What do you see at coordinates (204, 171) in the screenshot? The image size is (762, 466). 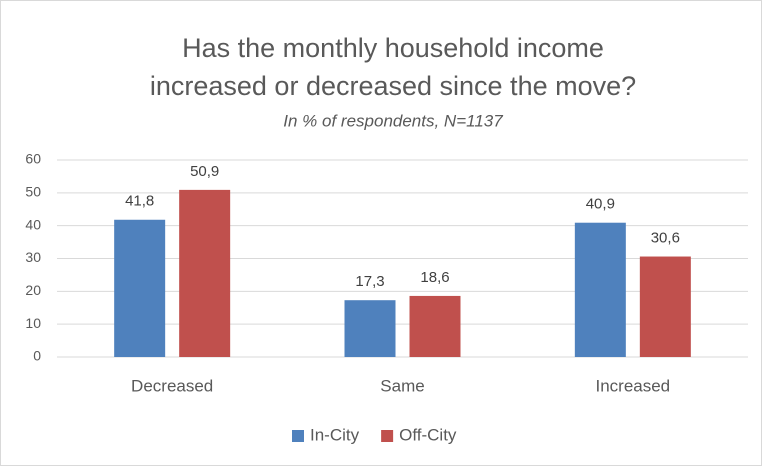 I see `value-label: 50,9` at bounding box center [204, 171].